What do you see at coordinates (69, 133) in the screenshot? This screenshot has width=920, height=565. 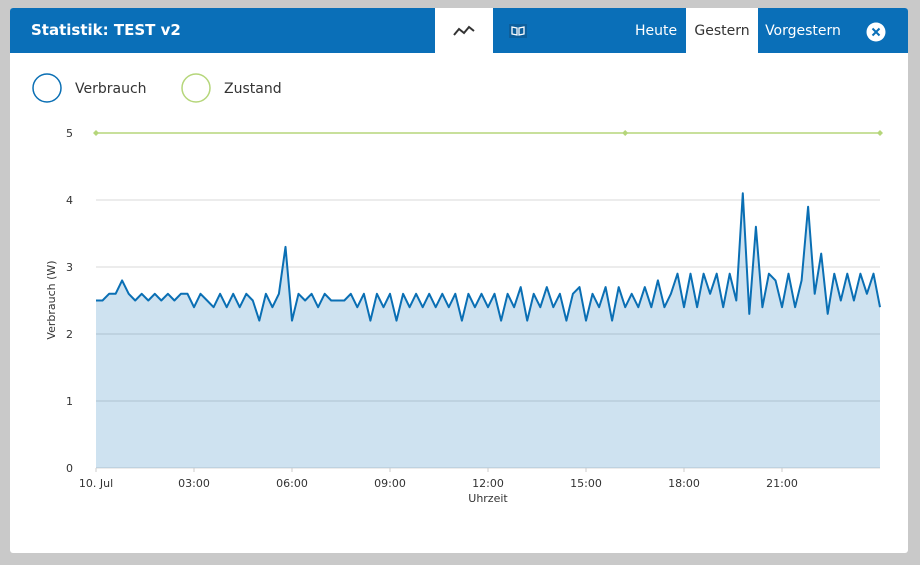 I see `y-tick-label: 5` at bounding box center [69, 133].